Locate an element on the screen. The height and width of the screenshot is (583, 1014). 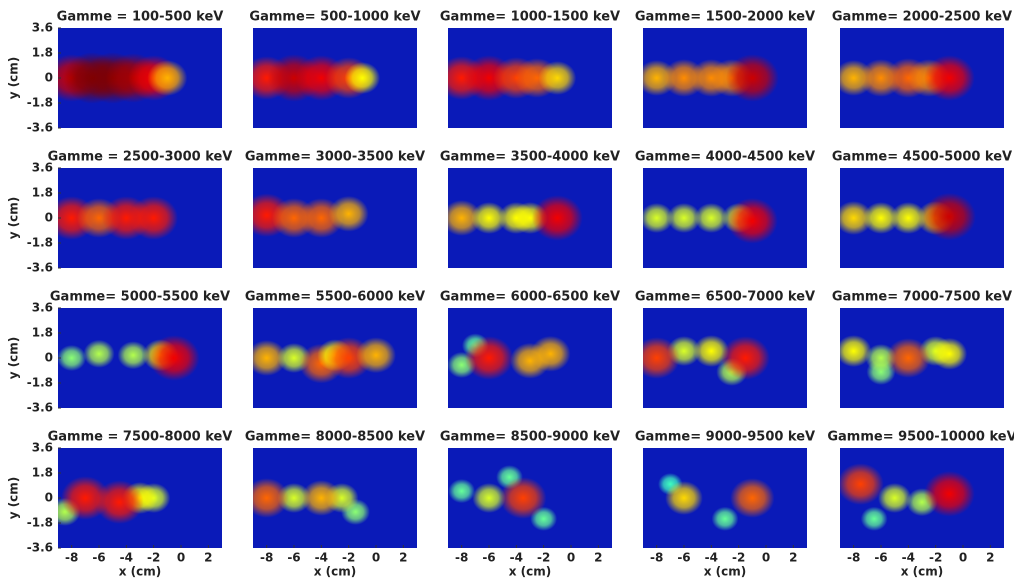
heatmap-panel: Gamme= 9000-9500 keV -8 -6 -4 -2 0 2 x (cm) is located at coordinates (725, 504).